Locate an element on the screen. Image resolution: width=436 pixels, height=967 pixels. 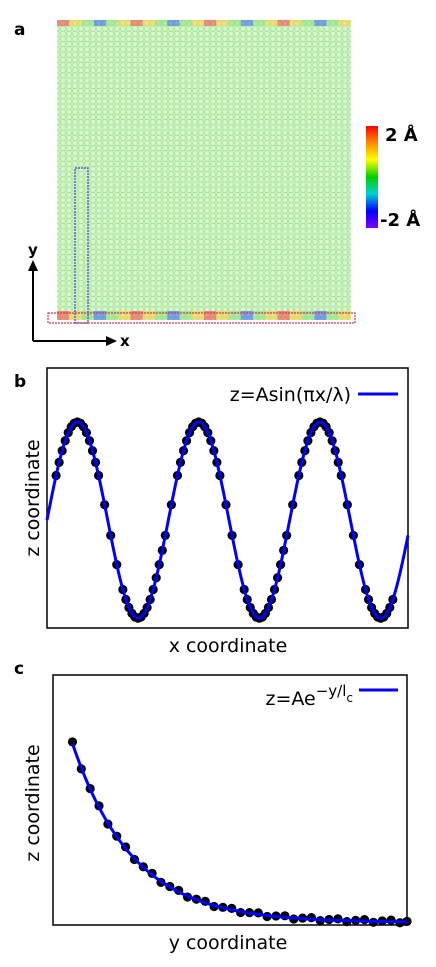
xy-axes-arrows is located at coordinates (72, 303).